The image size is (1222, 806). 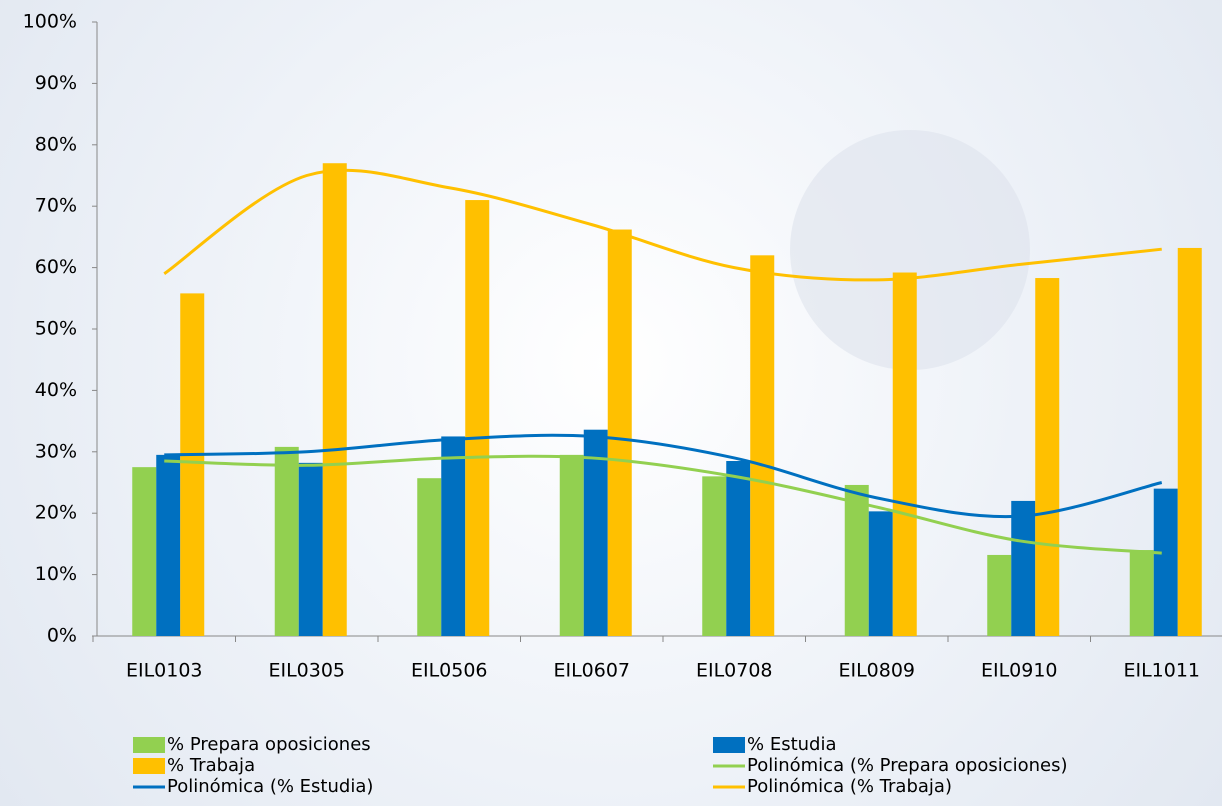 What do you see at coordinates (591, 671) in the screenshot?
I see `x-tick-label: EIL0607` at bounding box center [591, 671].